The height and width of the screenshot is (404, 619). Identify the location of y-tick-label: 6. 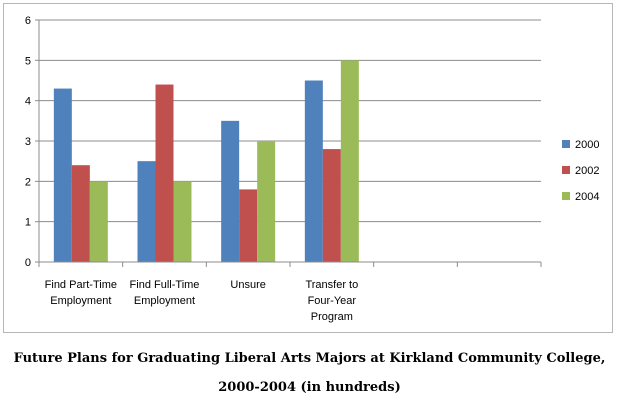
(28, 21).